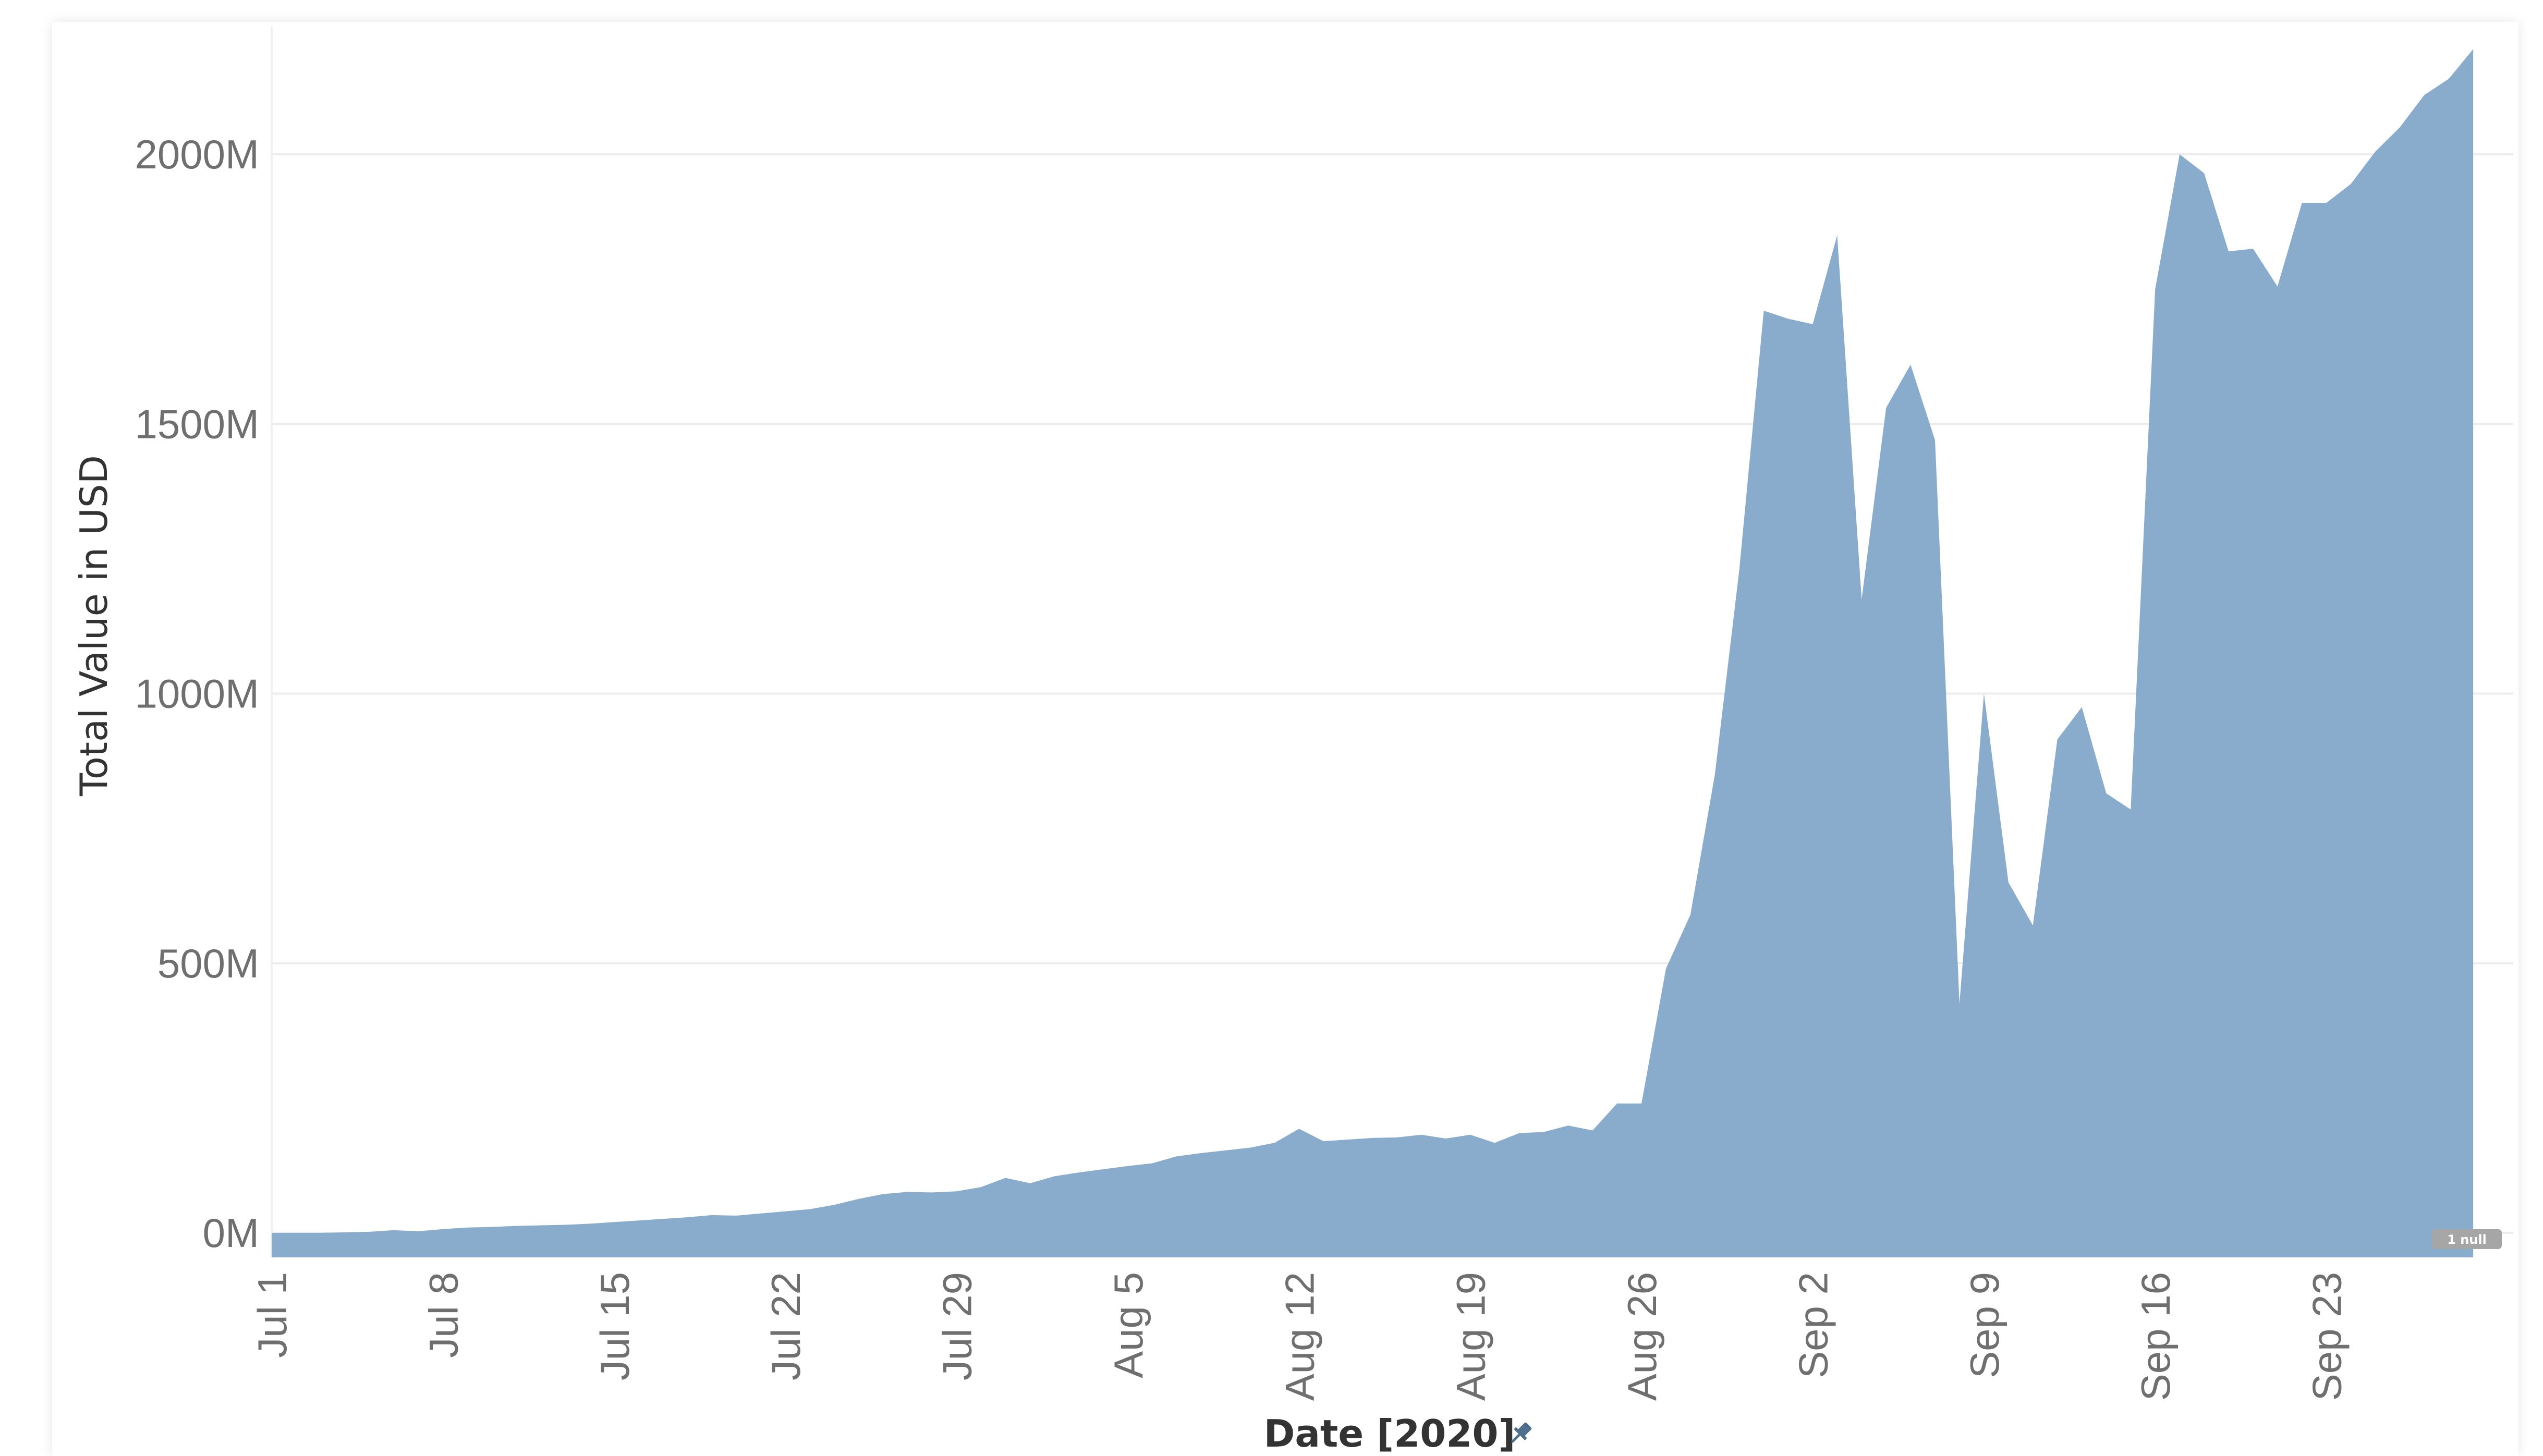  What do you see at coordinates (615, 1326) in the screenshot?
I see `x-tick-label: Jul 15` at bounding box center [615, 1326].